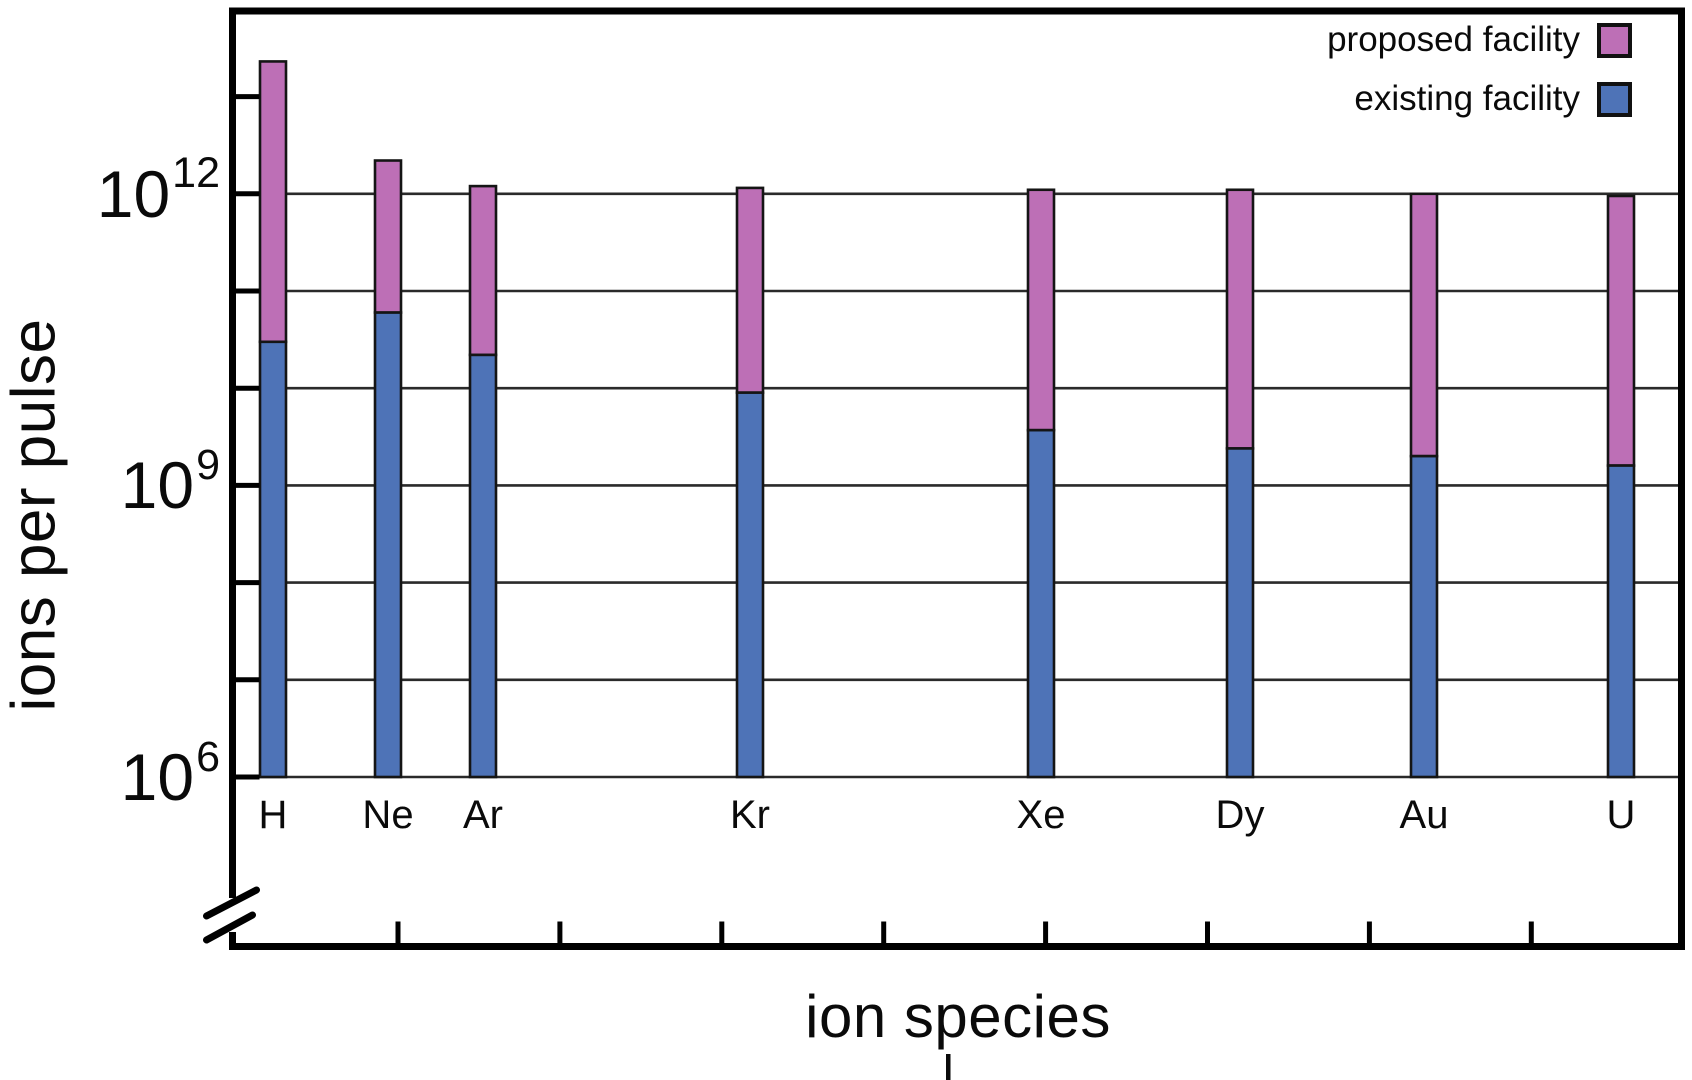 The width and height of the screenshot is (1692, 1080). I want to click on y-tick-label-1e12: 10 12, so click(158, 190).